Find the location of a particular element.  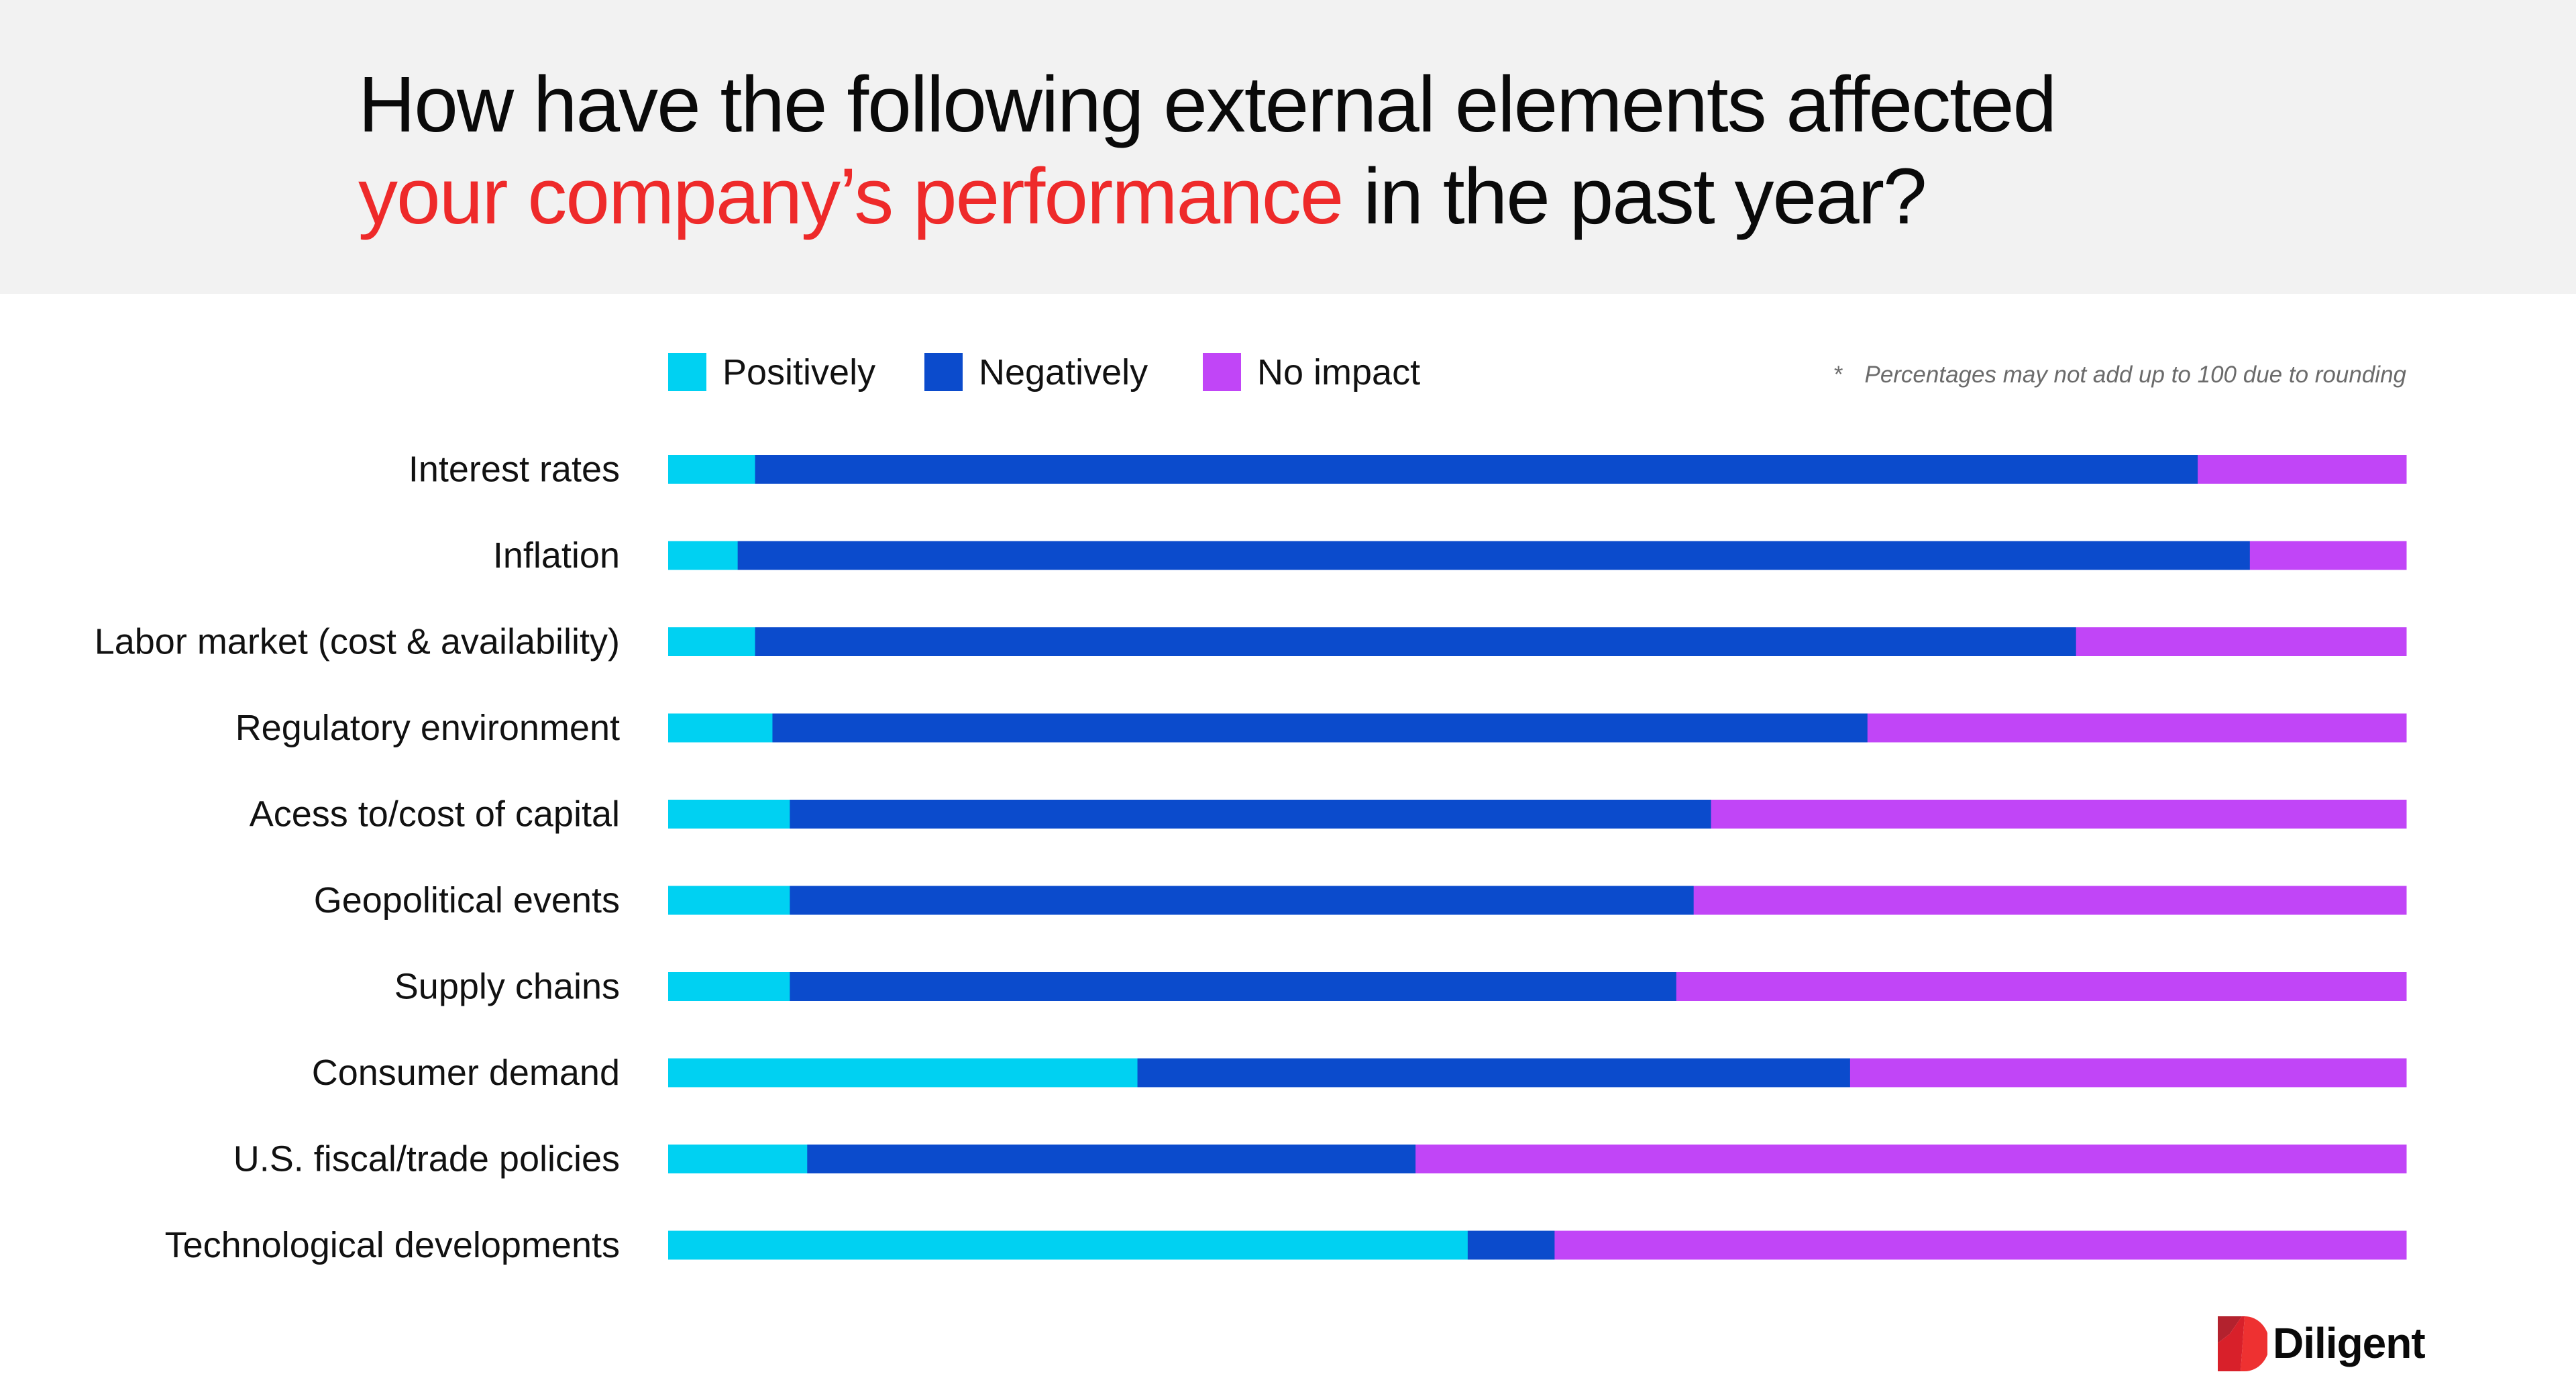

category-label: Consumer demand is located at coordinates (466, 1073).